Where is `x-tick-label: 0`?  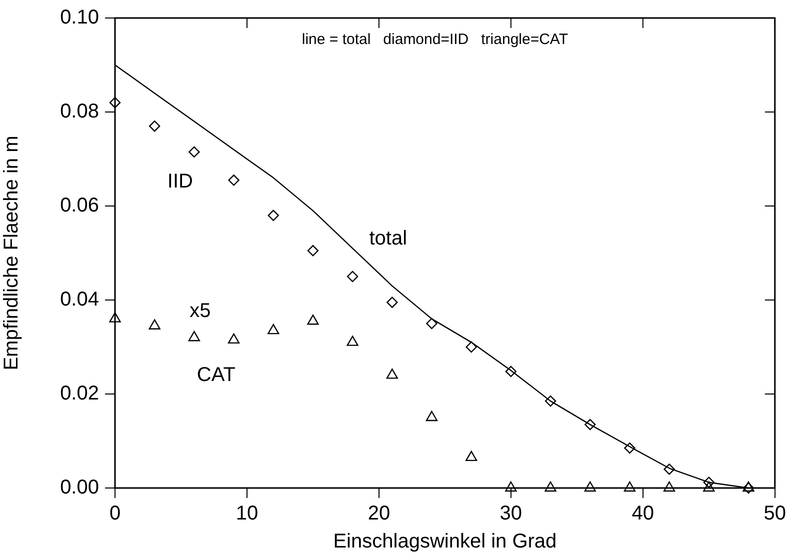 x-tick-label: 0 is located at coordinates (115, 513).